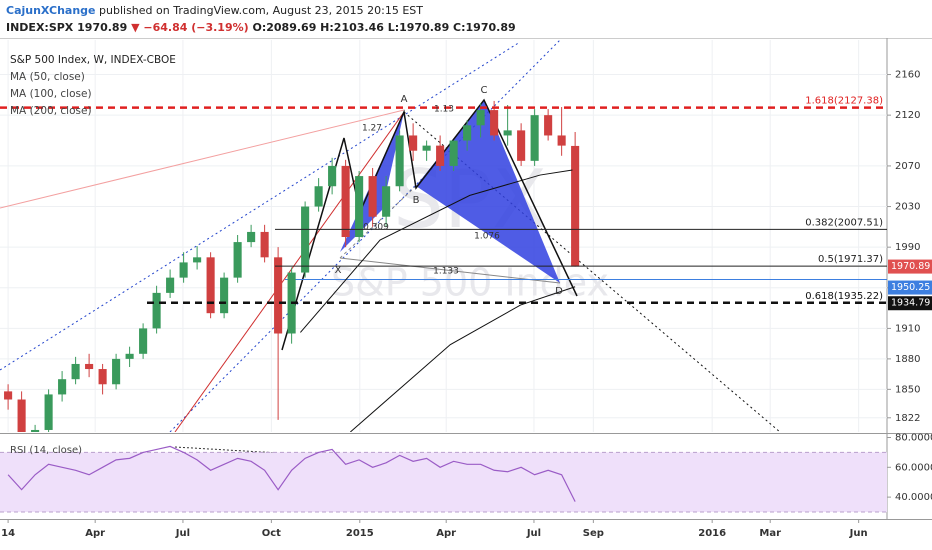 This screenshot has width=932, height=550. I want to click on x-tick-label: 14, so click(8, 533).